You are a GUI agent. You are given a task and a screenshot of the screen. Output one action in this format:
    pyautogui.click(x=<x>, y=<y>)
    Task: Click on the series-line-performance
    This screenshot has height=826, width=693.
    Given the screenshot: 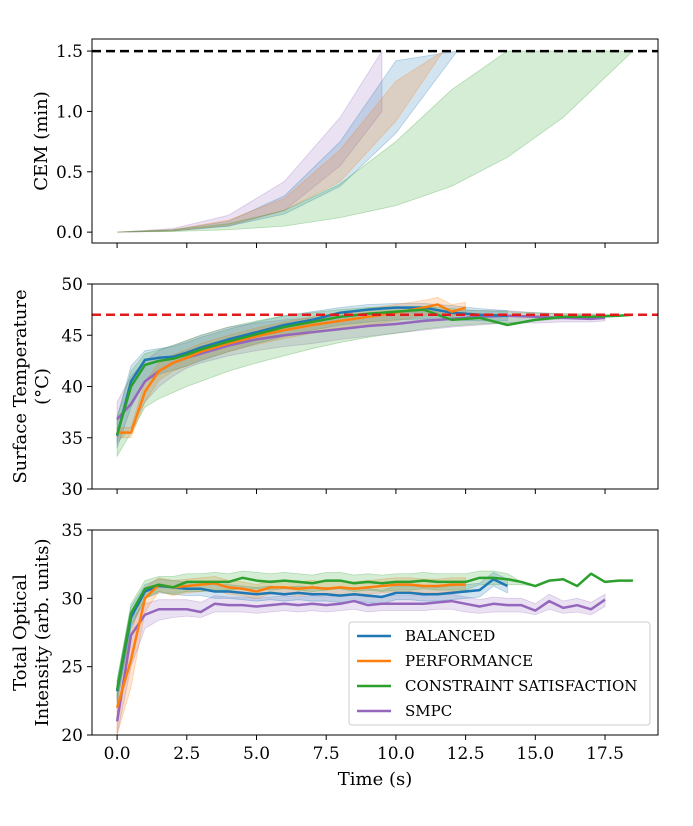 What is the action you would take?
    pyautogui.click(x=291, y=368)
    